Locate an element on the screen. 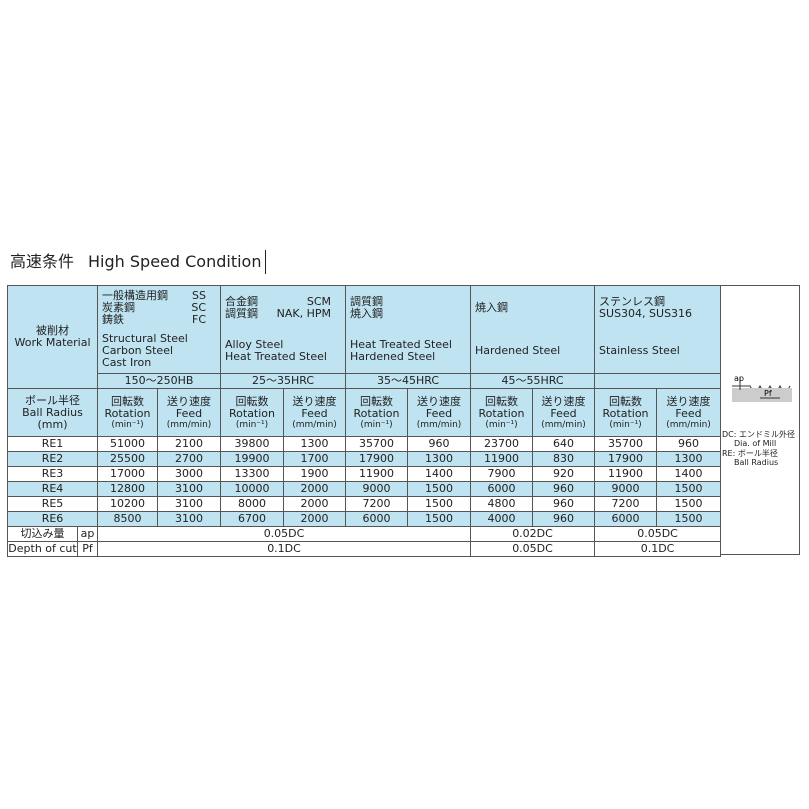 The width and height of the screenshot is (809, 809). value: 10000 is located at coordinates (252, 489).